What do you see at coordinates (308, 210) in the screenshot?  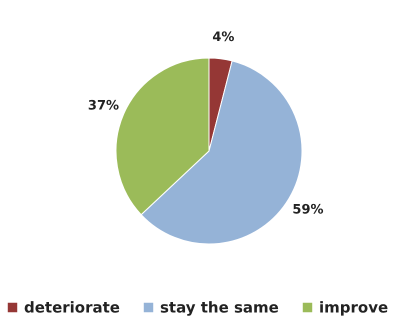 I see `data-label: 59%` at bounding box center [308, 210].